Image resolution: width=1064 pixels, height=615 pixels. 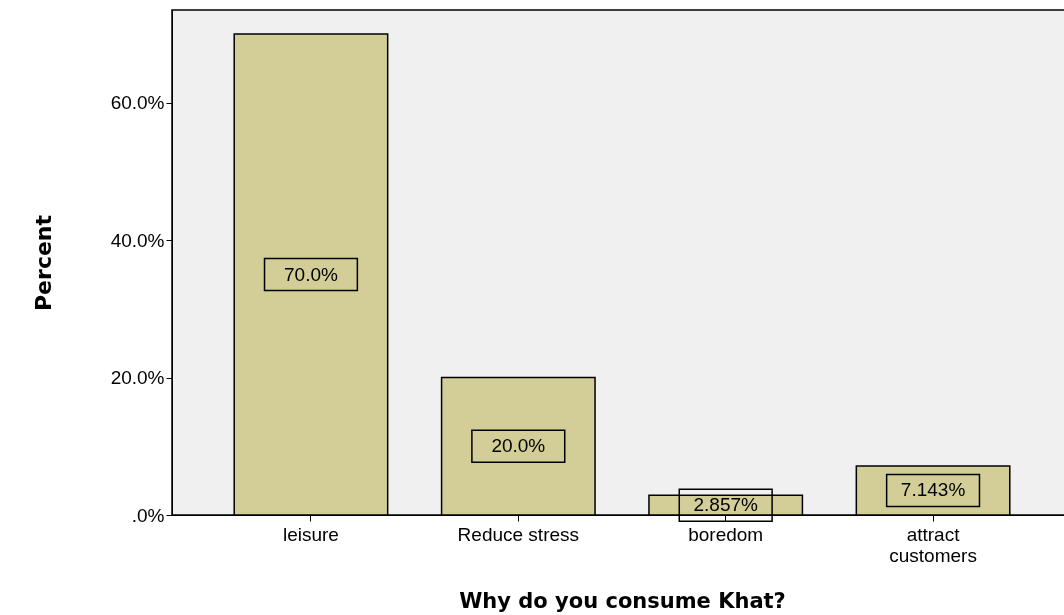 I want to click on x-tick-label: Reduce stress, so click(x=518, y=534).